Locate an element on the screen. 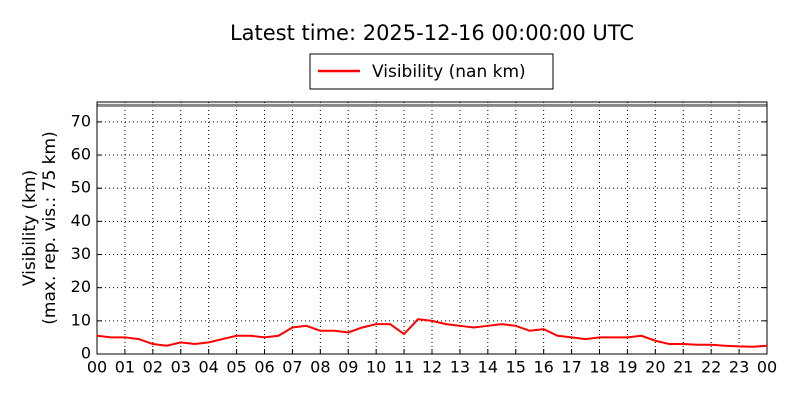 The height and width of the screenshot is (400, 800). x-tick-label: 18 is located at coordinates (599, 367).